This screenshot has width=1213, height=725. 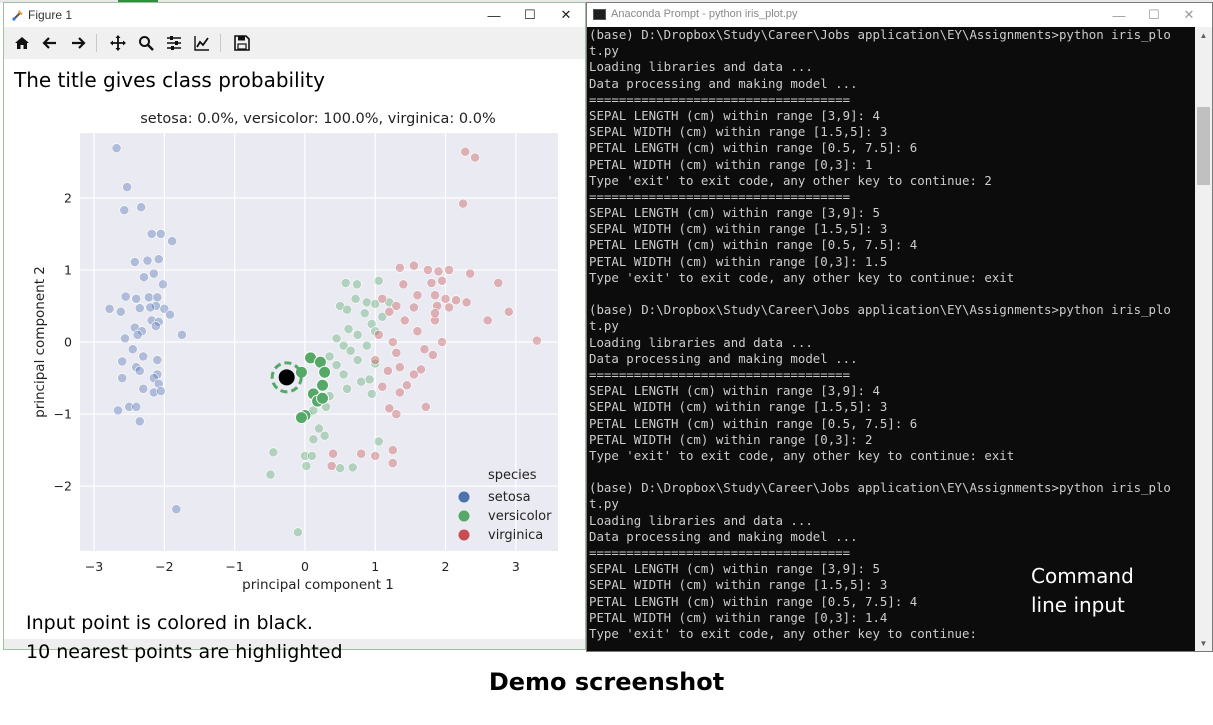 What do you see at coordinates (118, 43) in the screenshot?
I see `pan-button` at bounding box center [118, 43].